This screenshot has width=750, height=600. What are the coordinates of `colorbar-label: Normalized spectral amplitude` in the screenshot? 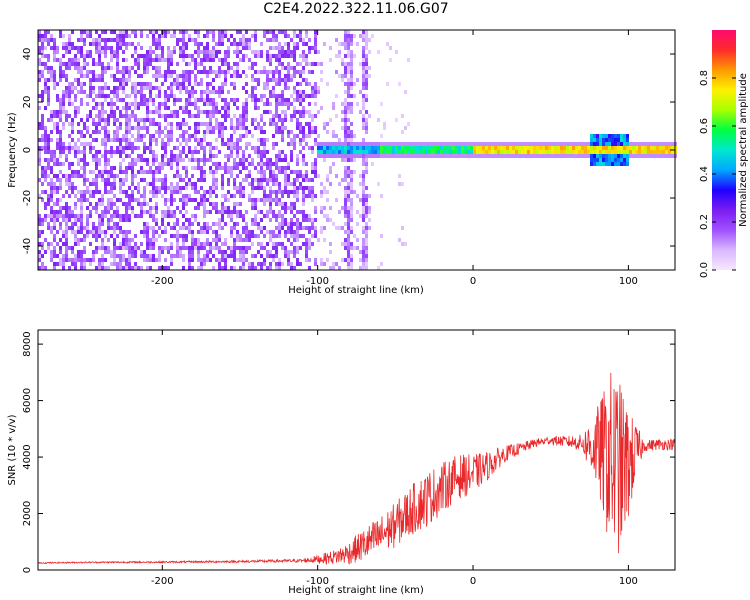 It's located at (743, 150).